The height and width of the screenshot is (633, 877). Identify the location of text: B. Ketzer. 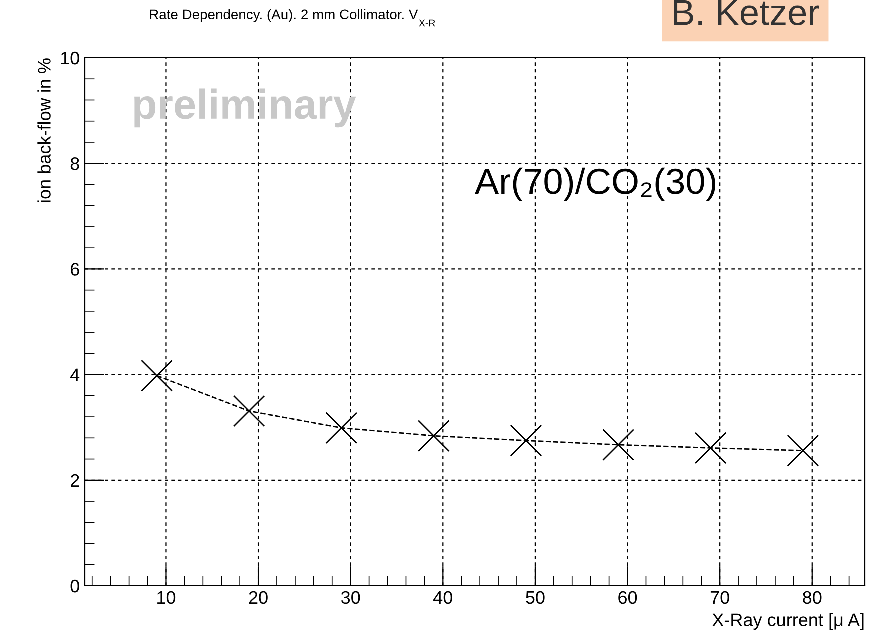
(747, 13).